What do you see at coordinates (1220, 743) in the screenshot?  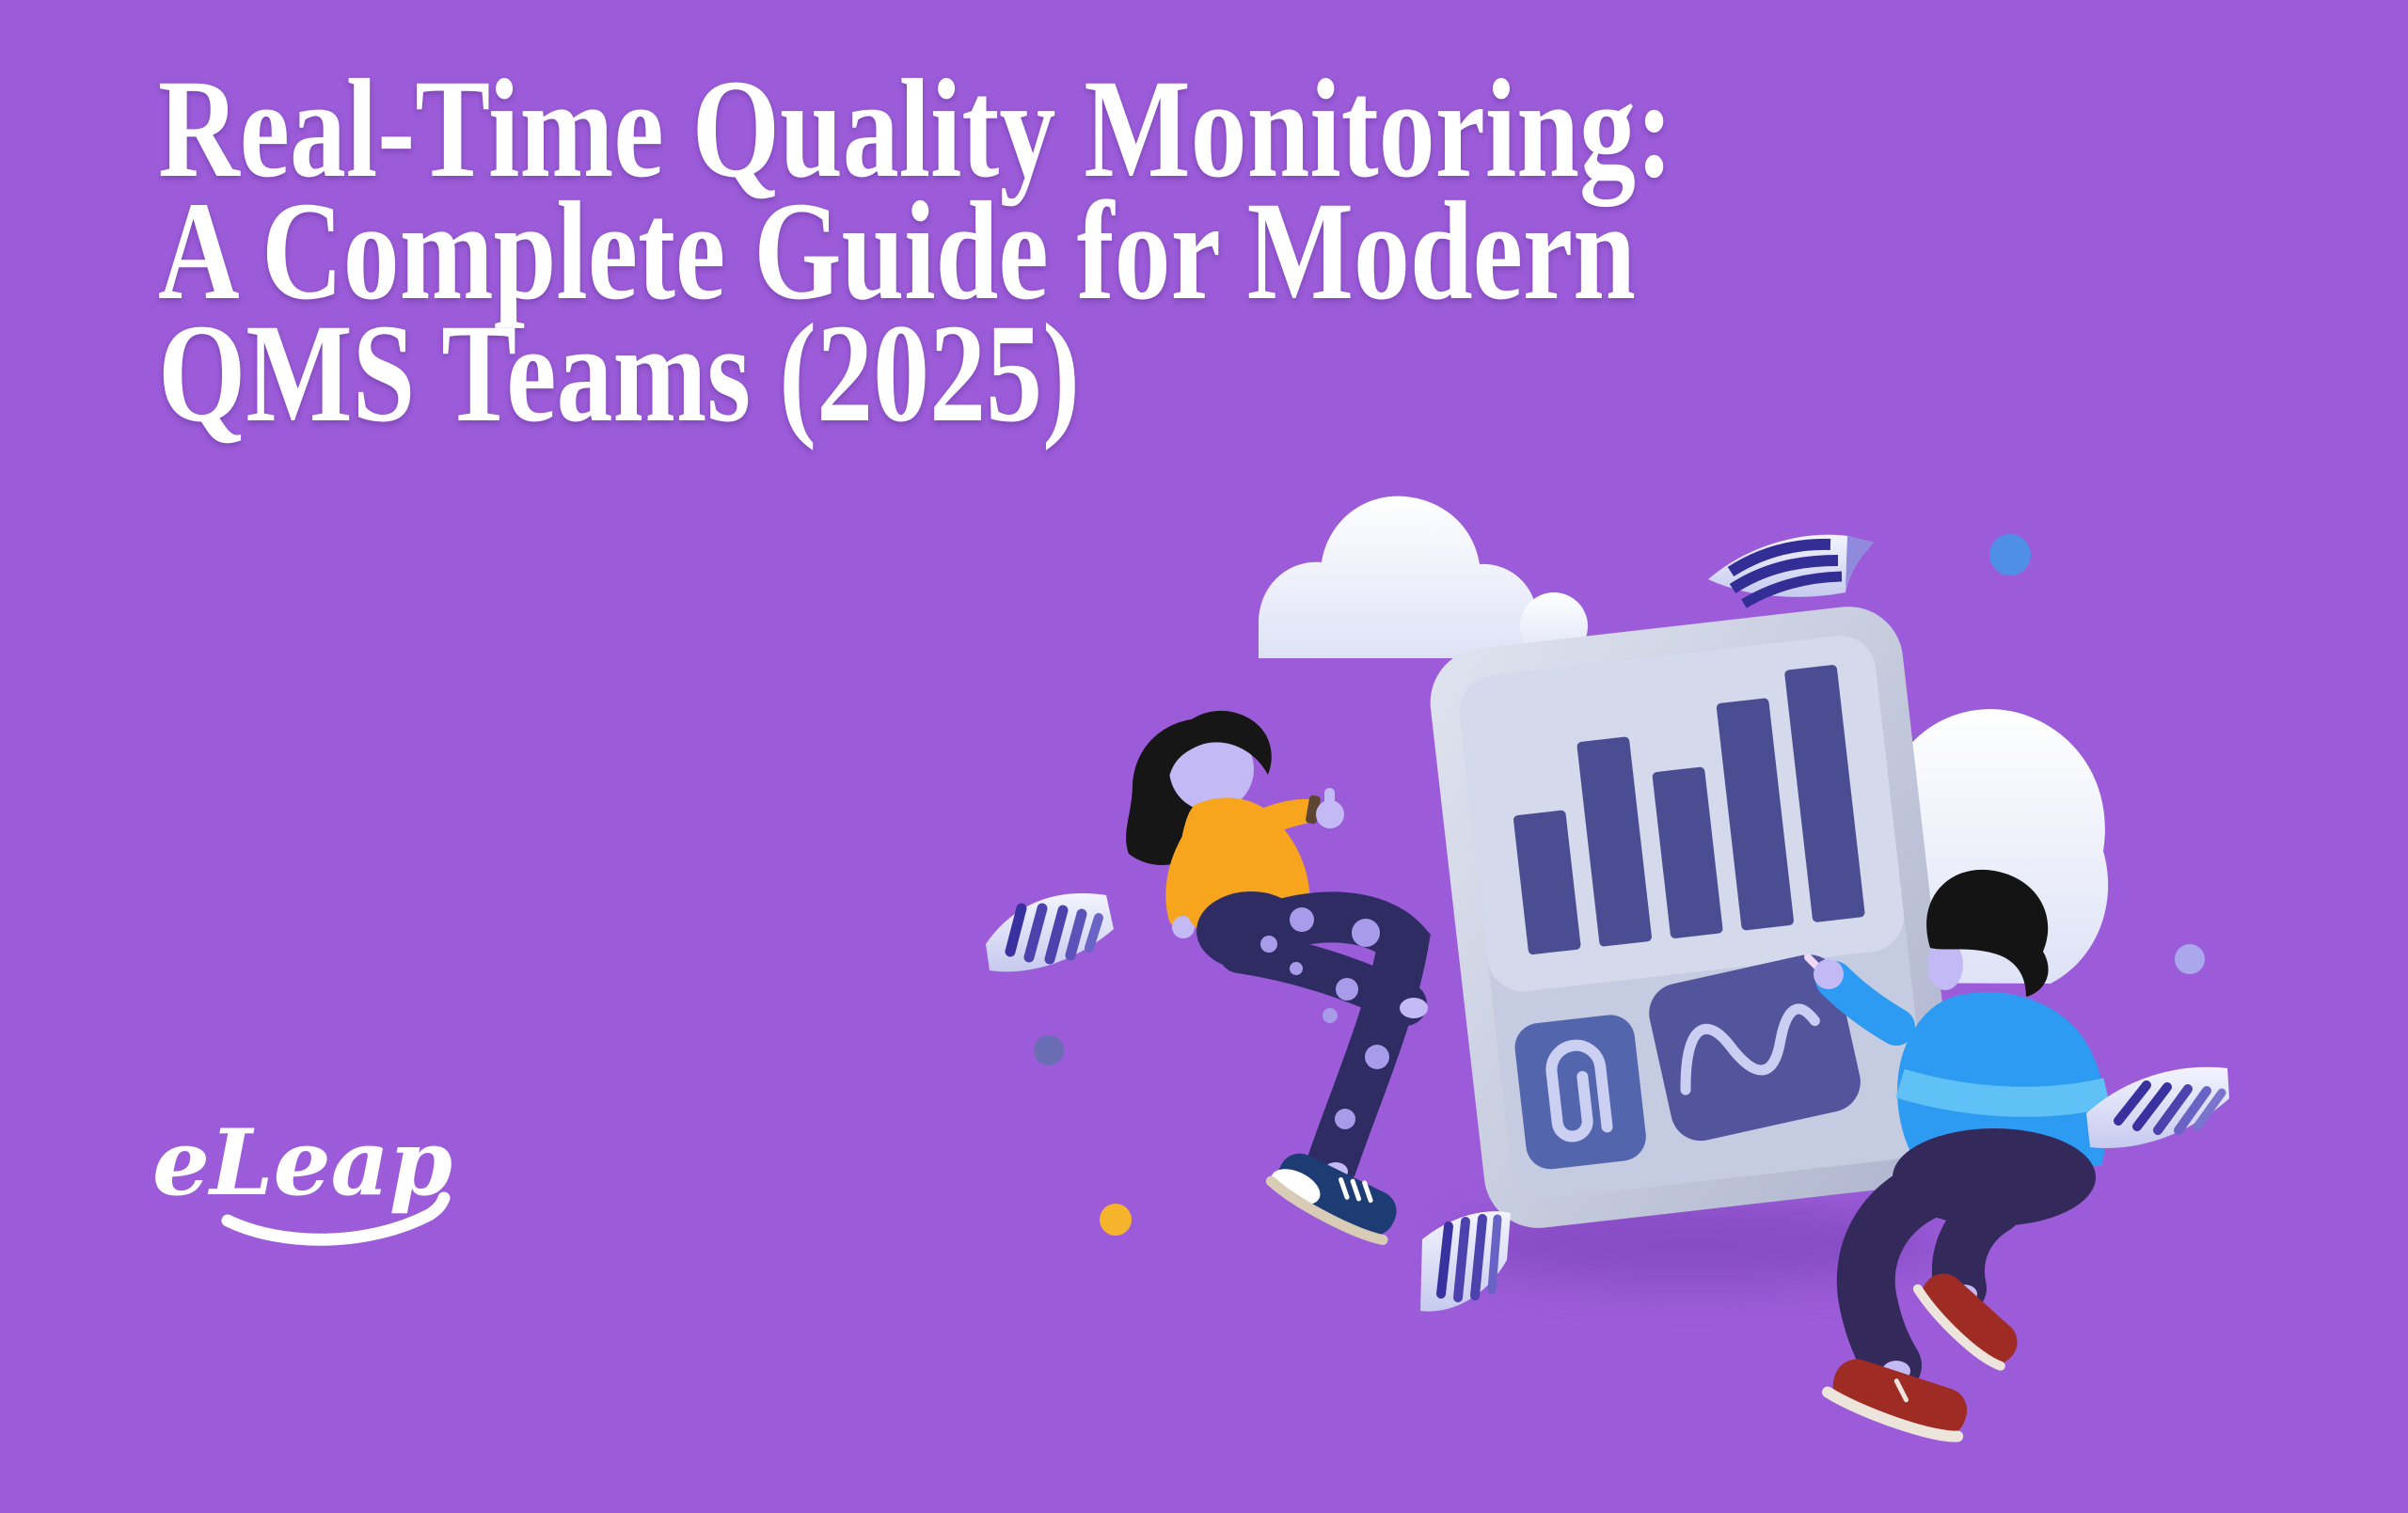 I see `woman-hair-cap` at bounding box center [1220, 743].